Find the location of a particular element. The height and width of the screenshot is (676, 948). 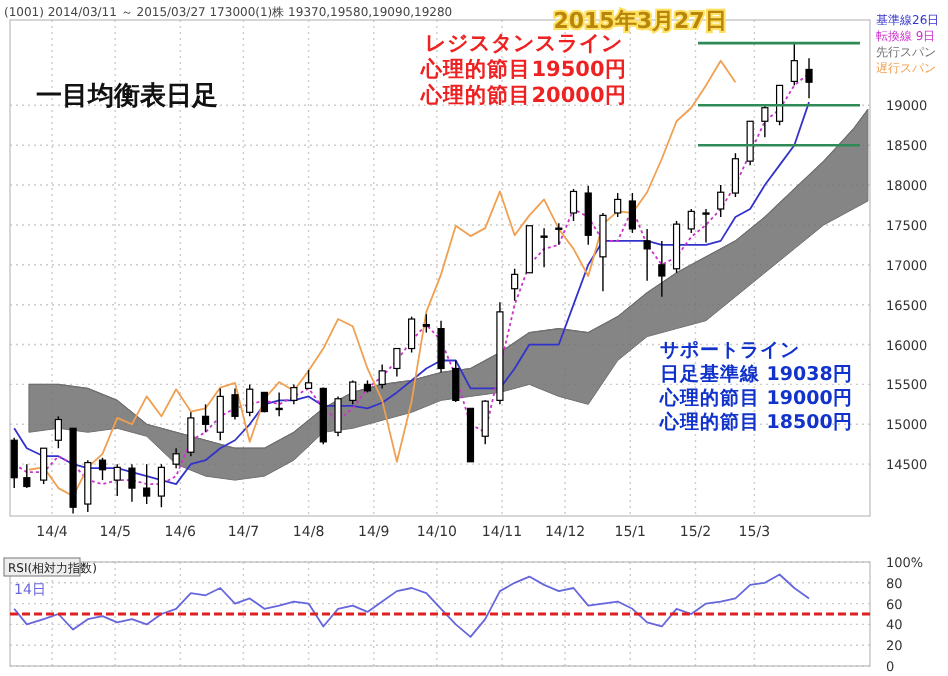

annotation: 心理的節目20000円 is located at coordinates (523, 95).